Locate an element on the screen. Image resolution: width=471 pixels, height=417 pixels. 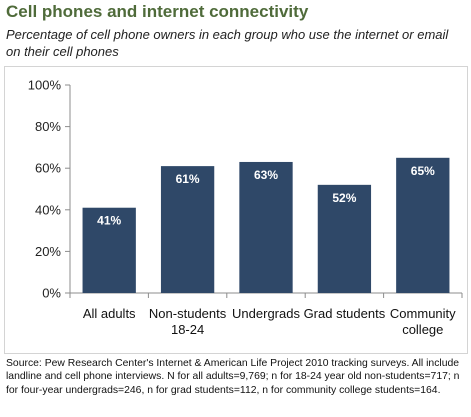
x-tick-label: 18-24 is located at coordinates (187, 329).